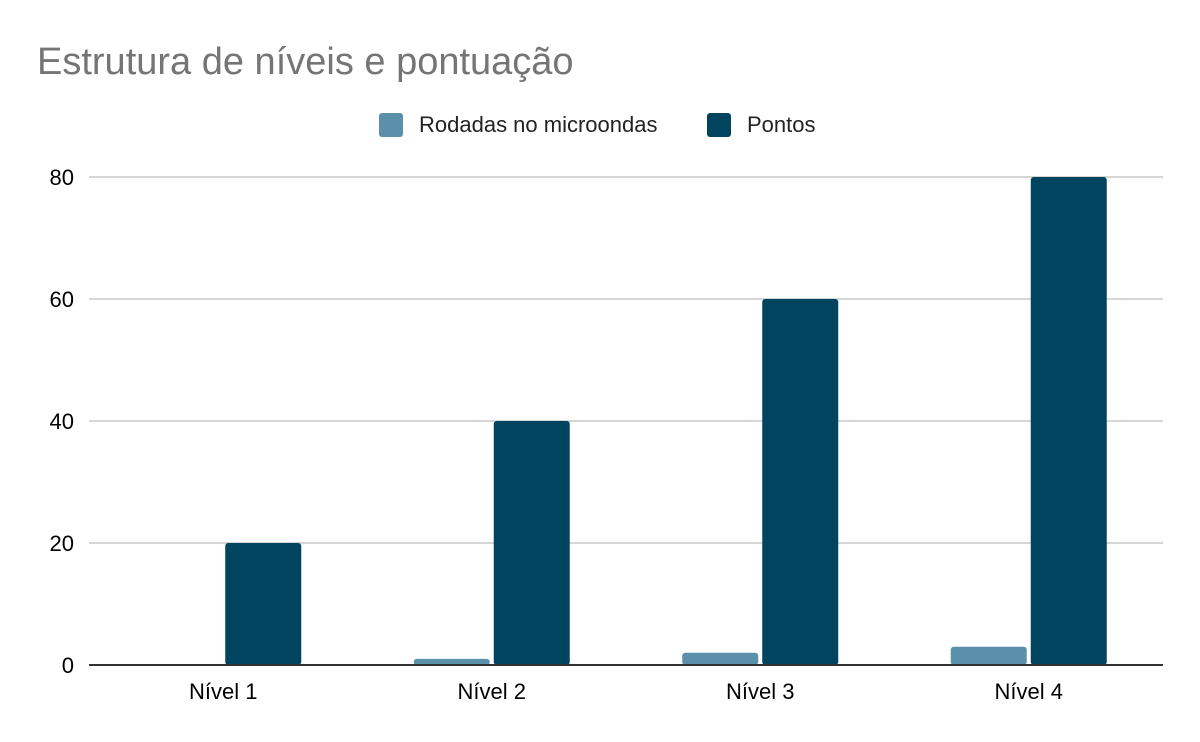 This screenshot has width=1200, height=742. I want to click on x-tick-label: Nível 4, so click(1029, 691).